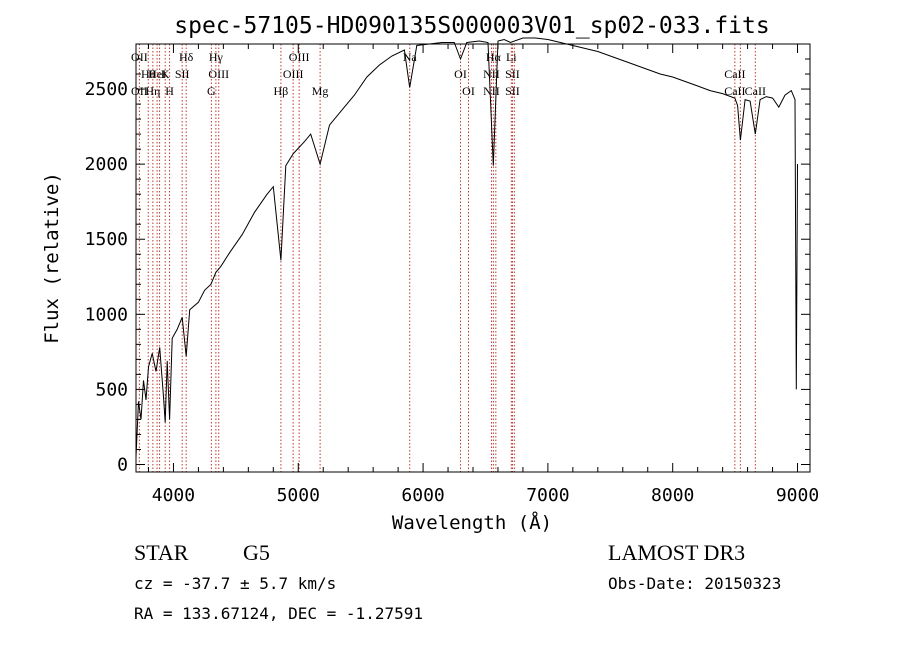 This screenshot has width=900, height=649. What do you see at coordinates (173, 495) in the screenshot?
I see `x-tick-label: 4000` at bounding box center [173, 495].